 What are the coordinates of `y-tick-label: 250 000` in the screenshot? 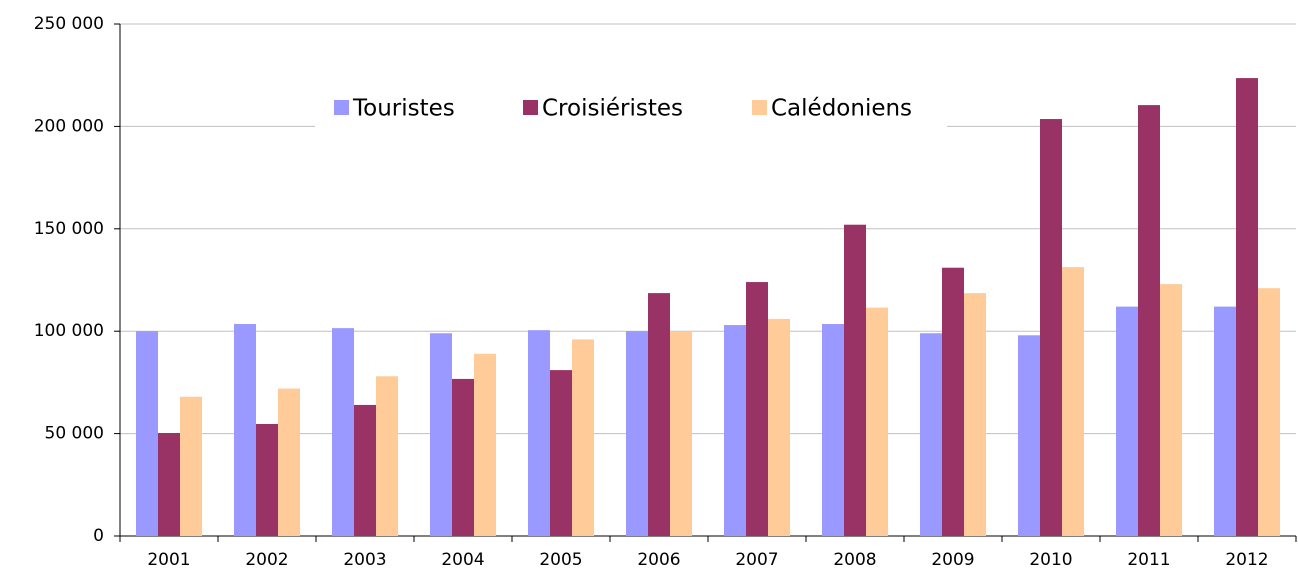 It's located at (69, 24).